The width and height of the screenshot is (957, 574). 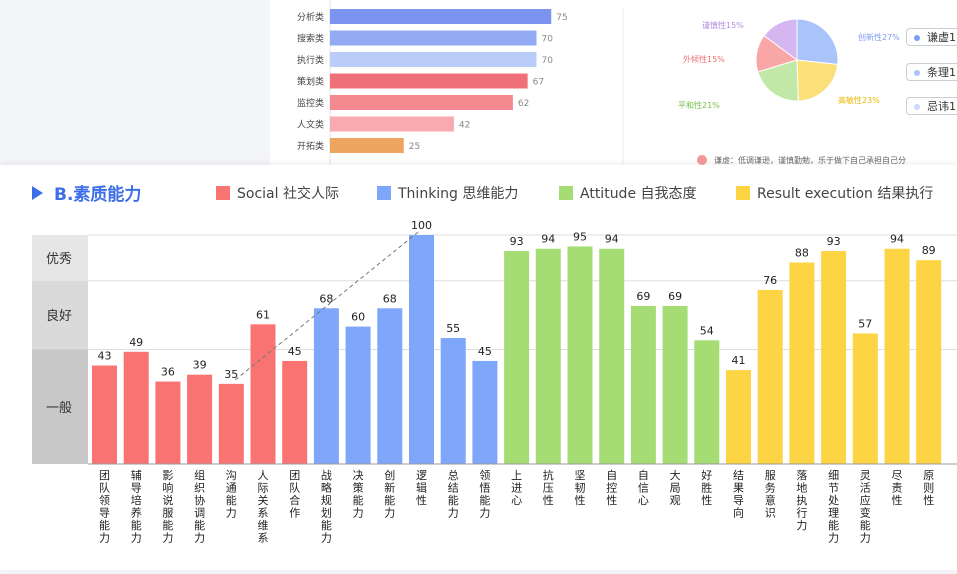 I want to click on category-label: 原则性, so click(x=928, y=488).